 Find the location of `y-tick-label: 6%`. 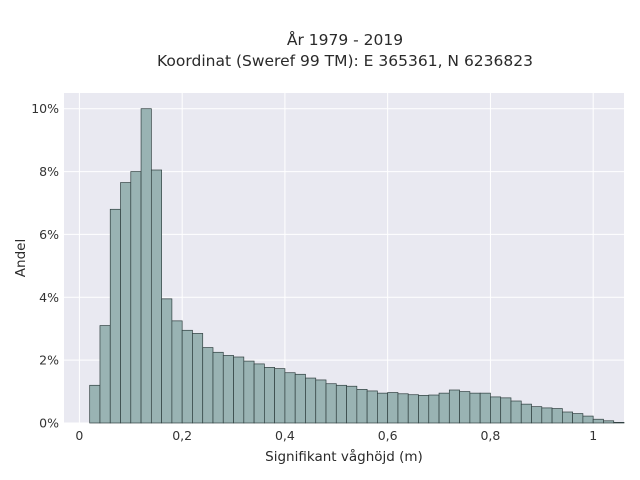

y-tick-label: 6% is located at coordinates (49, 234).